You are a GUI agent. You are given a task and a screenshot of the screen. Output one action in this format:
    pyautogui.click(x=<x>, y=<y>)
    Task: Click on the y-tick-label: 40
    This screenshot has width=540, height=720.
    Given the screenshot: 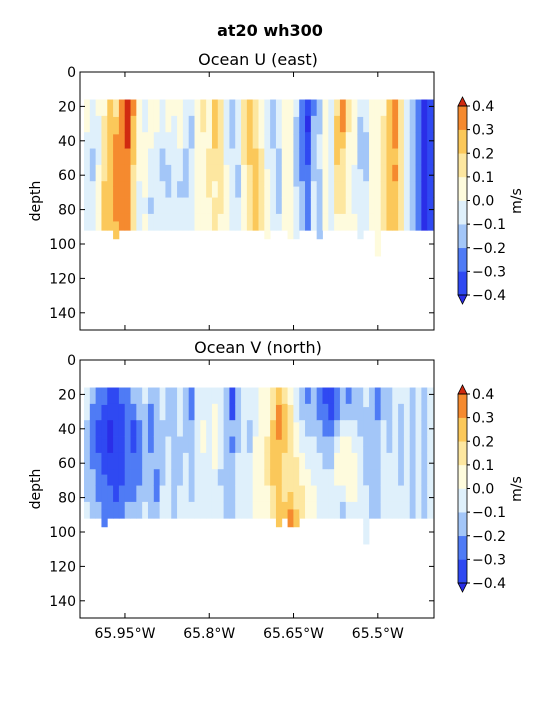 What is the action you would take?
    pyautogui.click(x=67, y=142)
    